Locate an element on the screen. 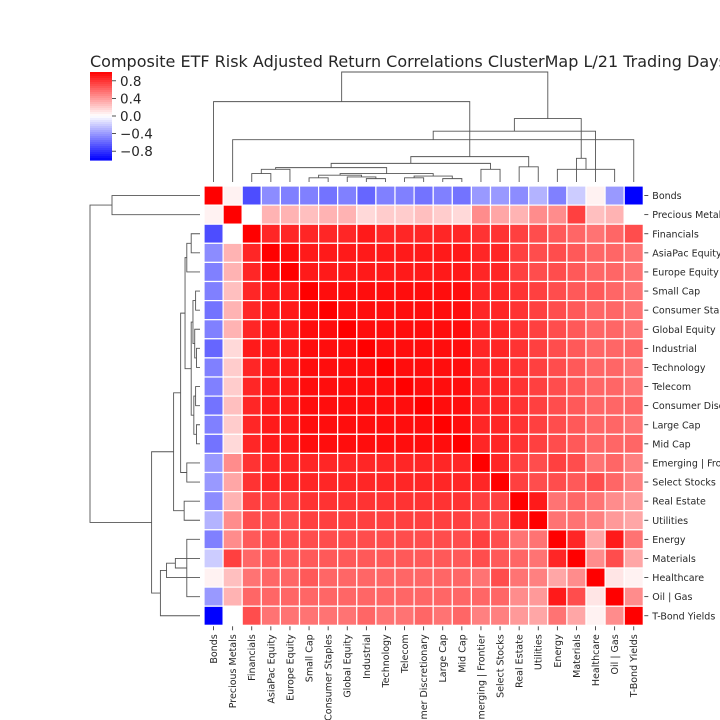  y-tick-label-industrial: Industrial is located at coordinates (674, 349).